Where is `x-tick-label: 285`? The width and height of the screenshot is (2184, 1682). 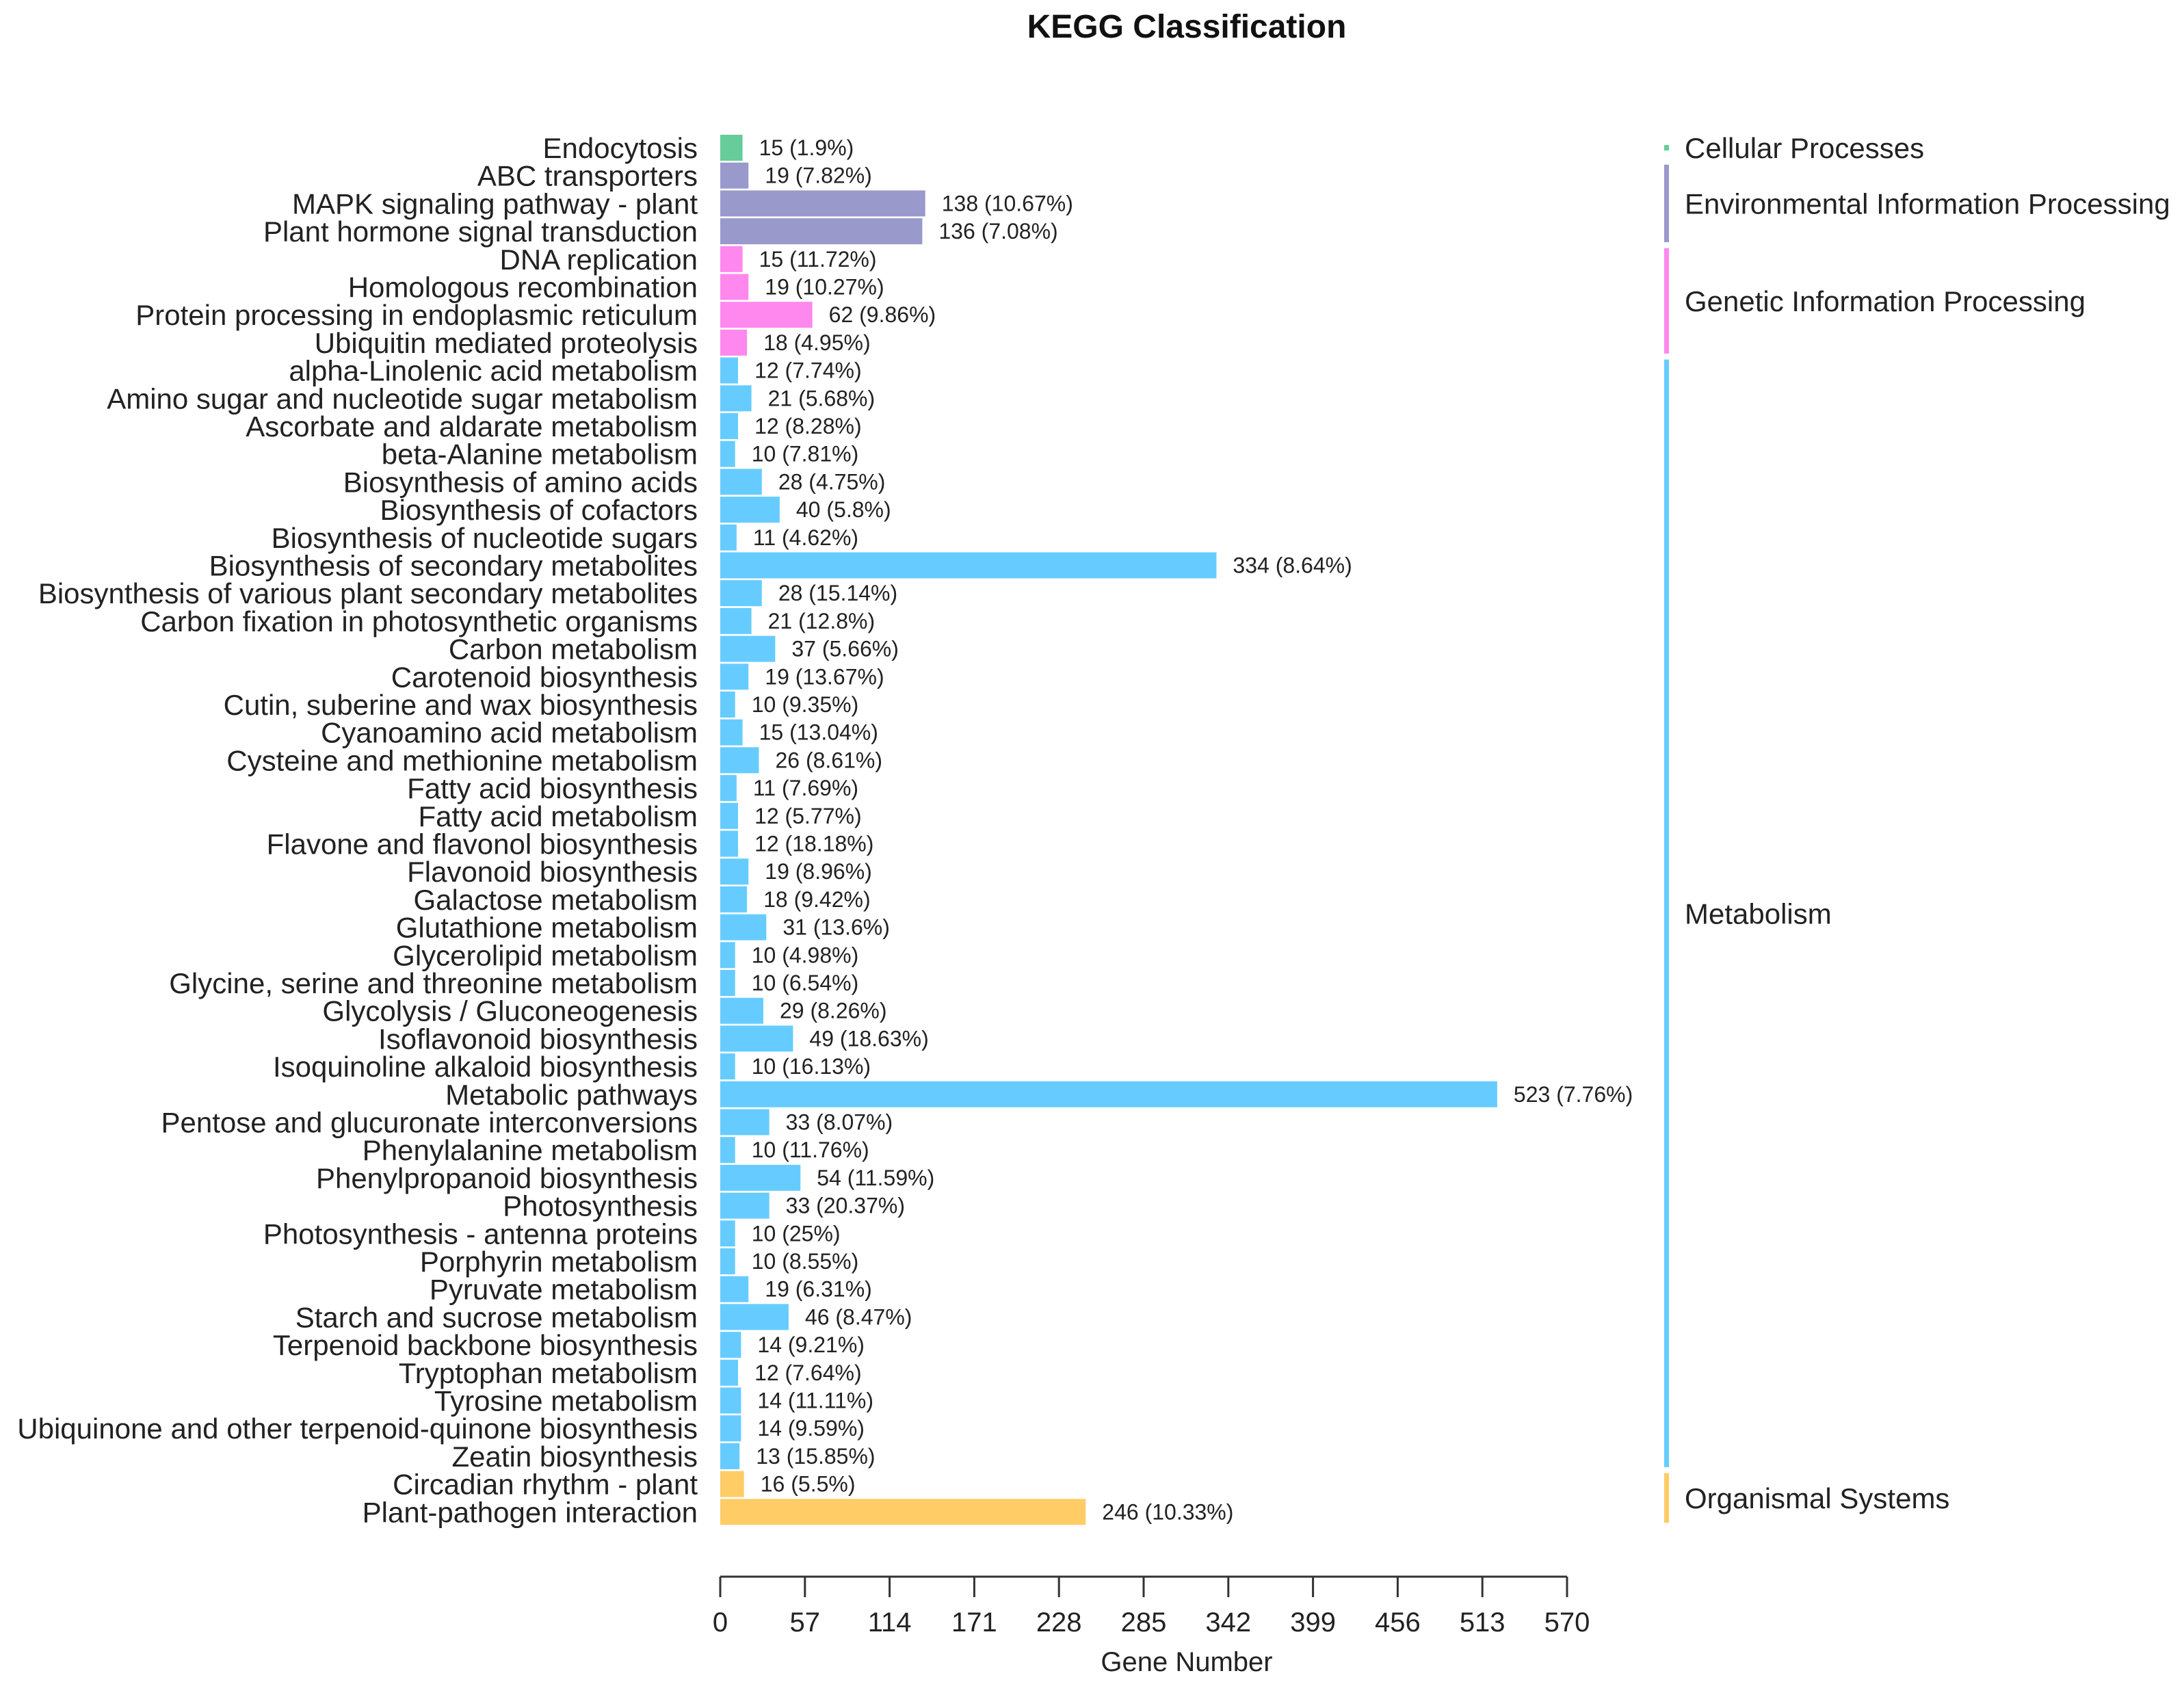 x-tick-label: 285 is located at coordinates (1144, 1622).